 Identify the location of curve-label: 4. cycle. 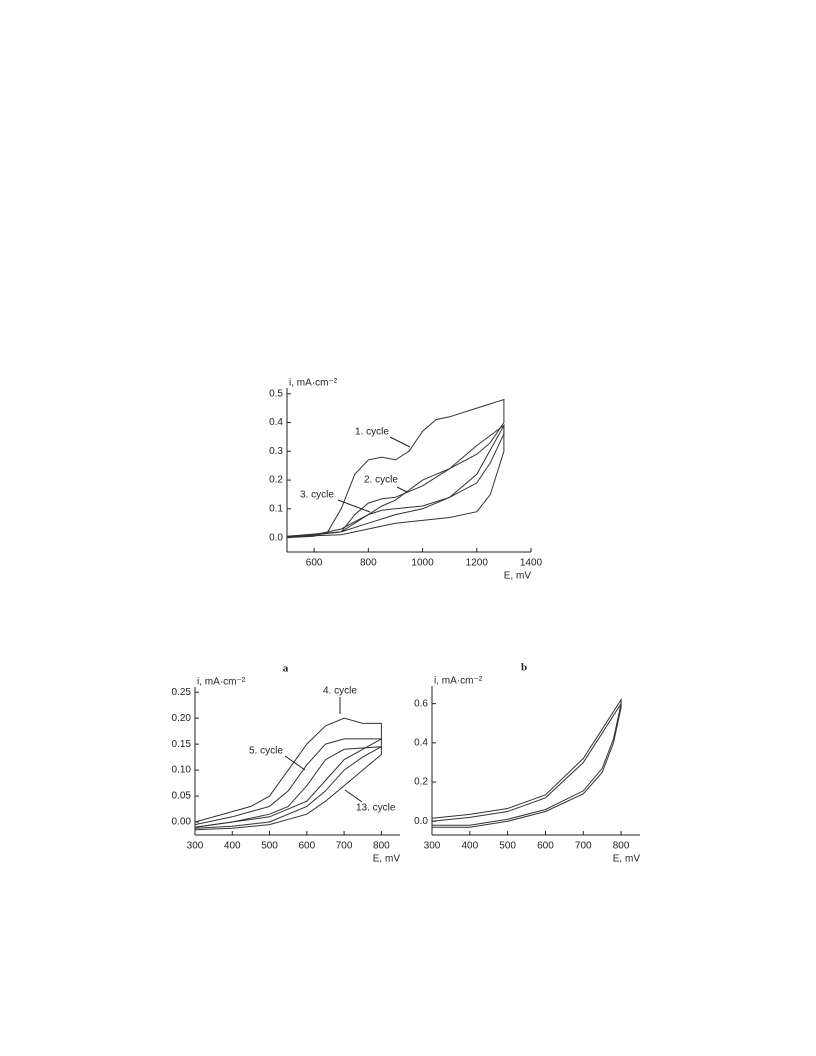
(340, 691).